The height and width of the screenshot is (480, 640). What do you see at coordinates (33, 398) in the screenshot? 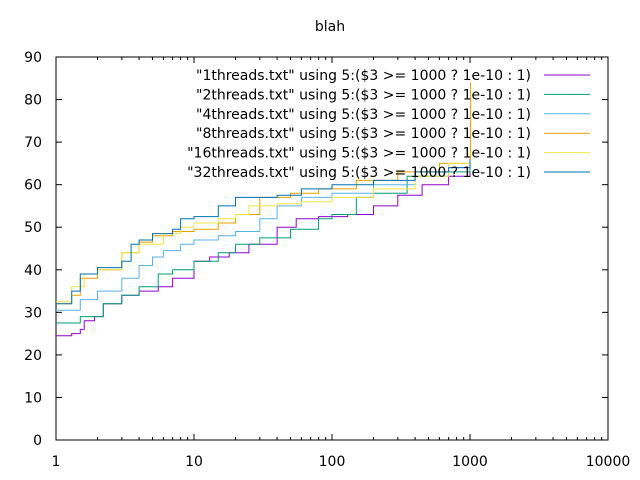
I see `y-tick-label: 10` at bounding box center [33, 398].